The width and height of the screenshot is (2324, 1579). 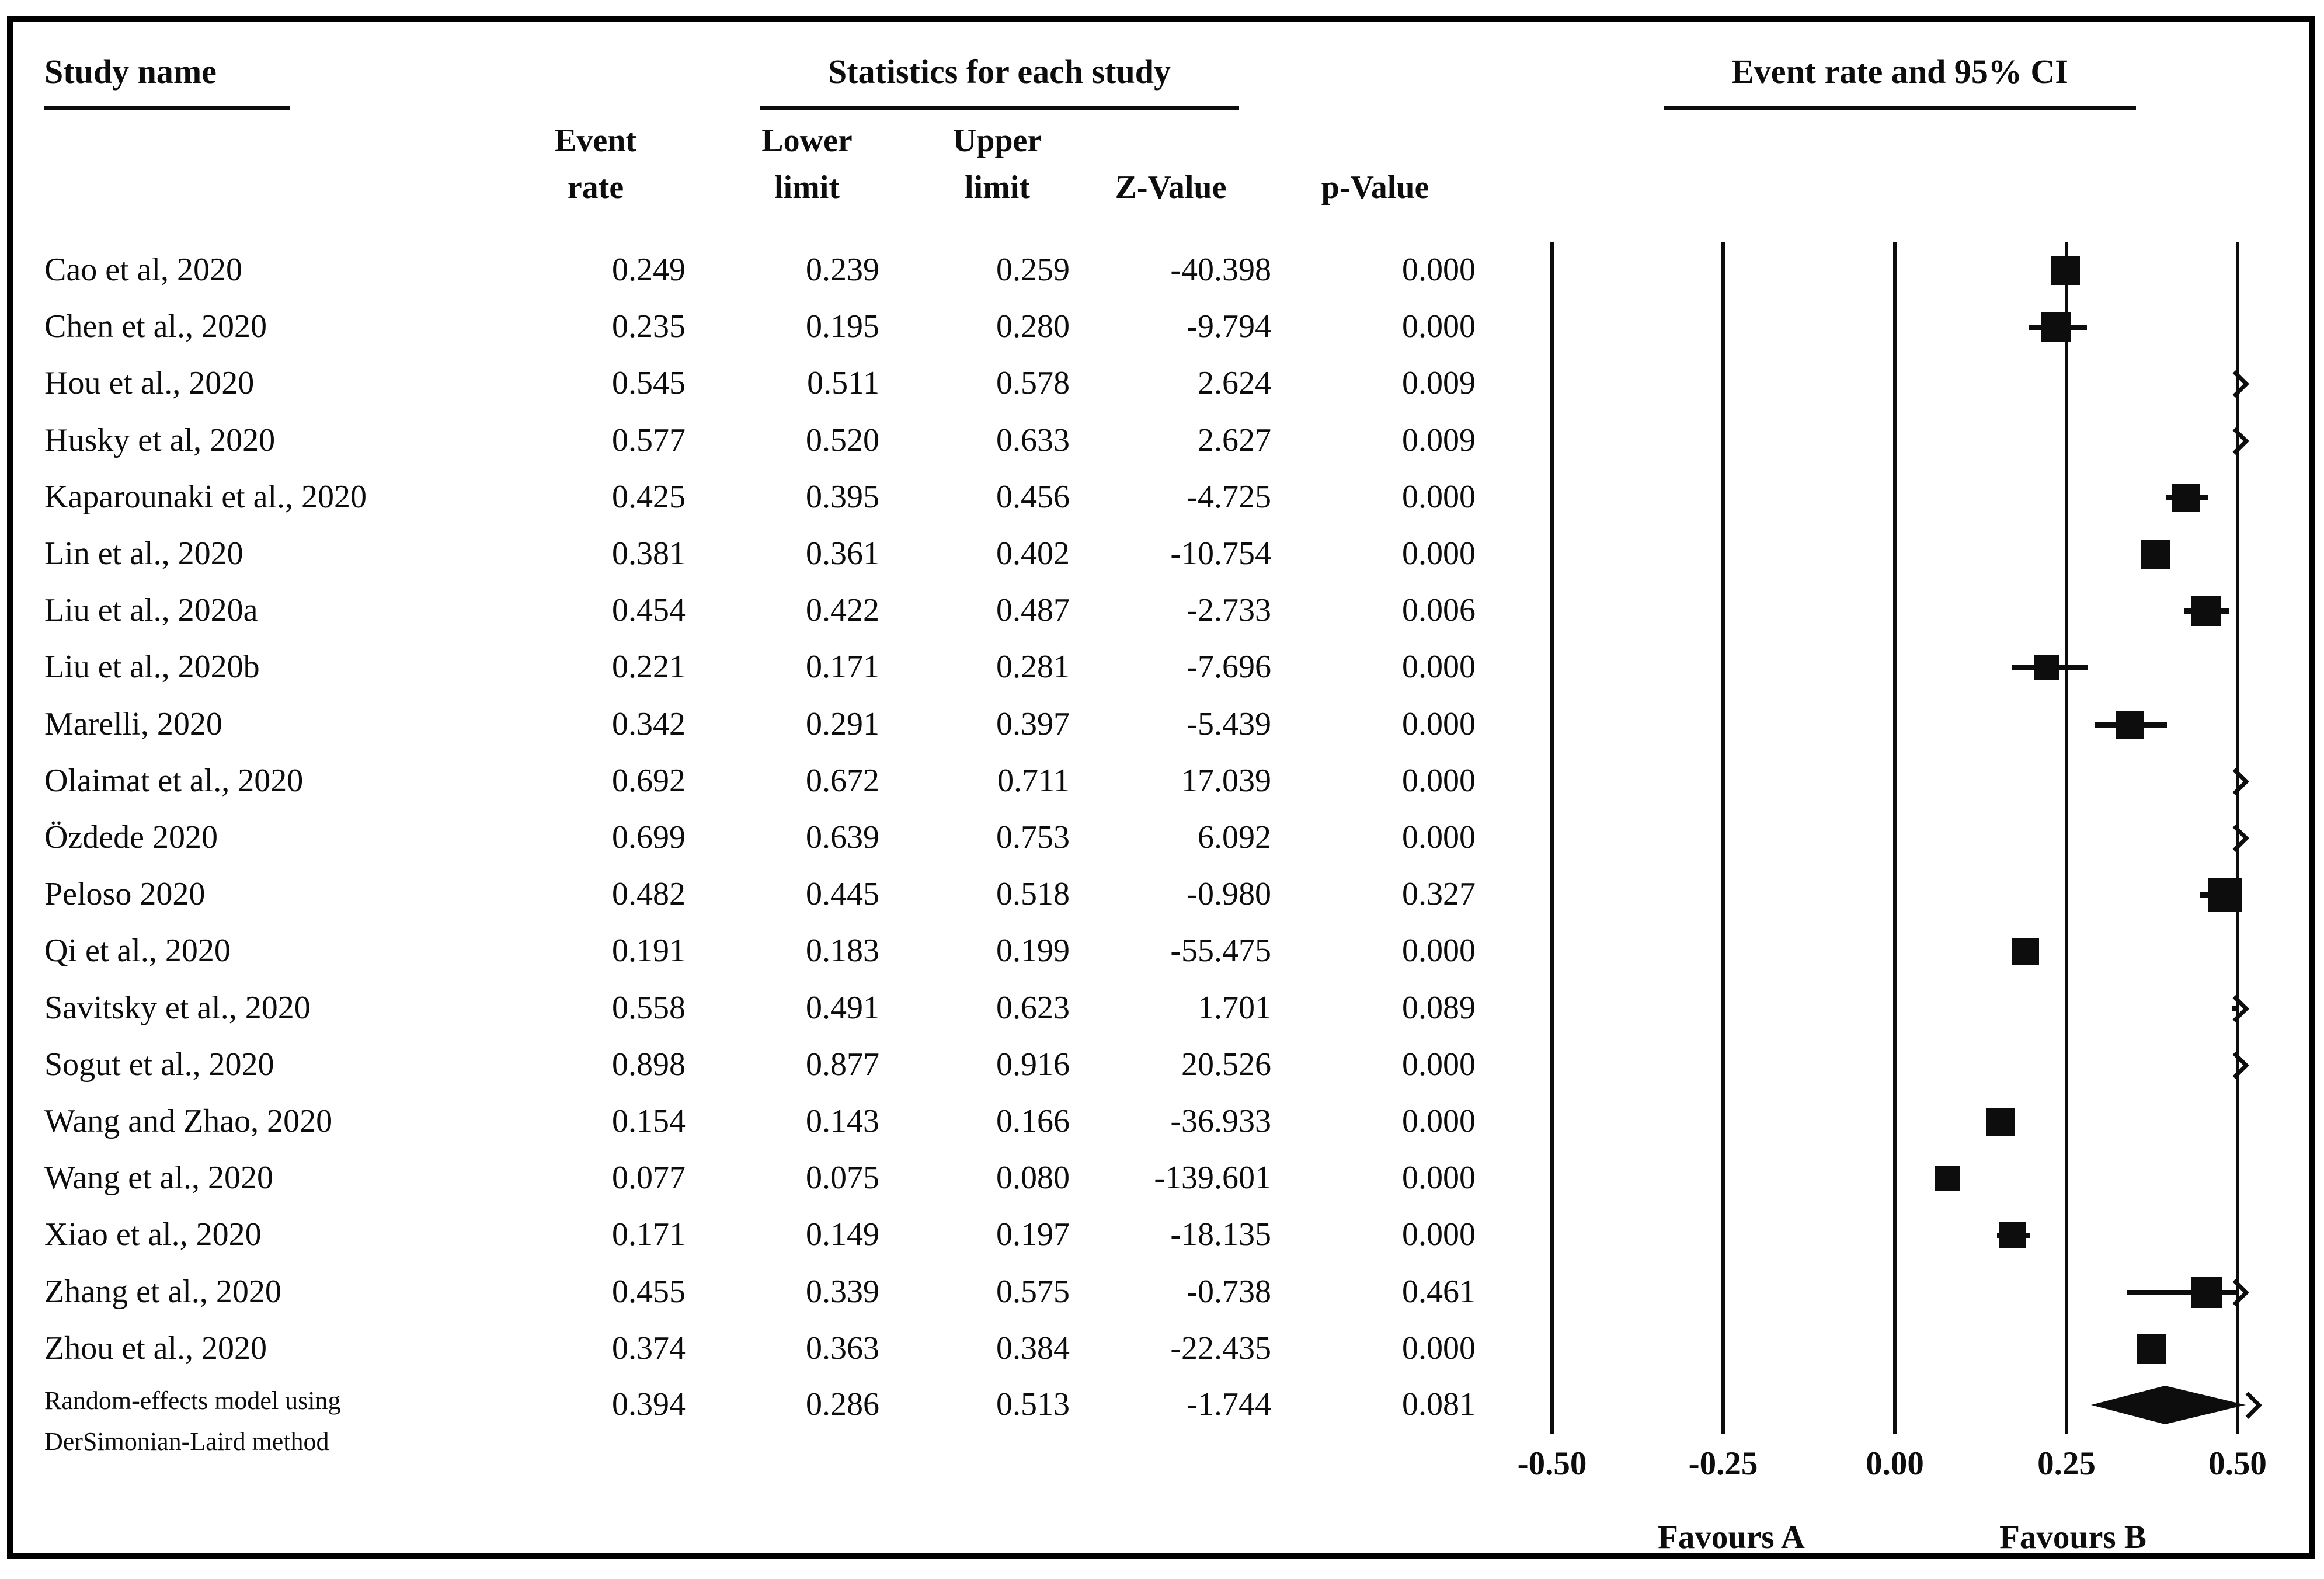 I want to click on summary-model-label-line2: DerSimonian-Laird method, so click(x=186, y=1441).